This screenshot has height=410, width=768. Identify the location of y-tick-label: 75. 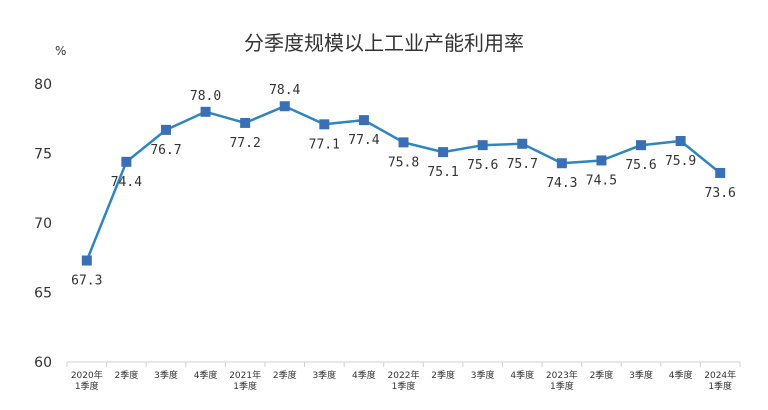
(43, 155).